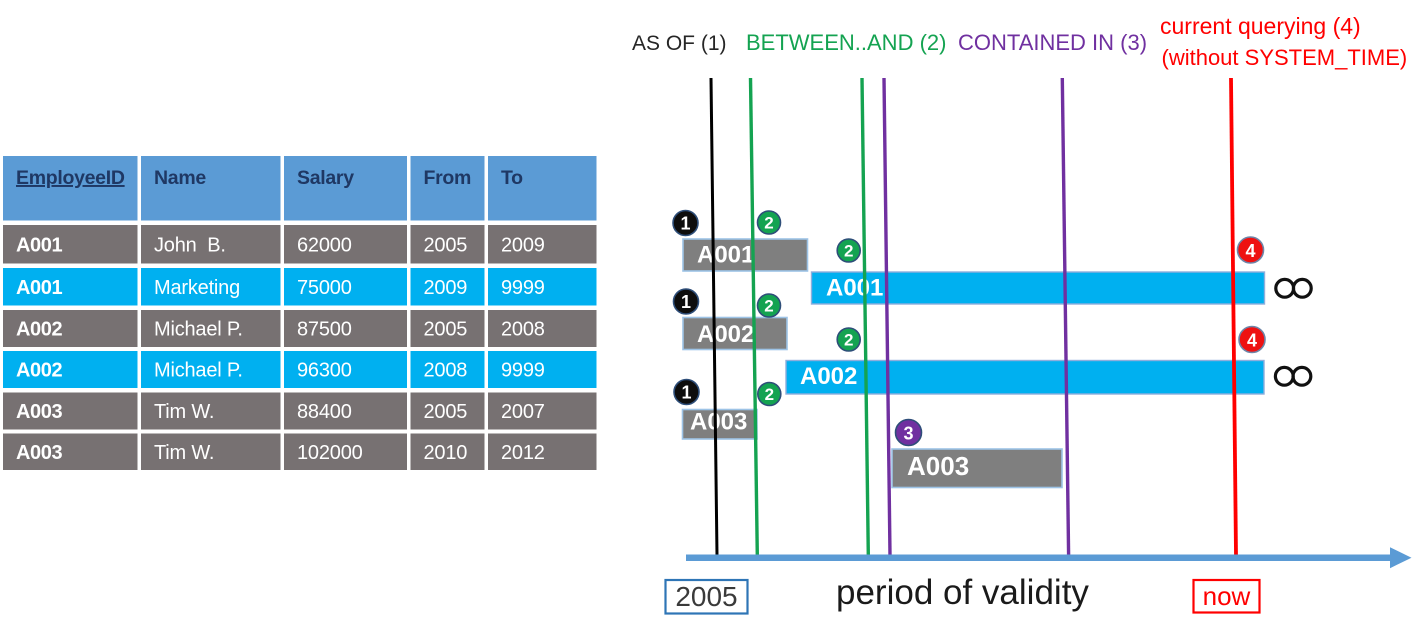 The height and width of the screenshot is (637, 1428). What do you see at coordinates (324, 288) in the screenshot?
I see `svg-text: 75000` at bounding box center [324, 288].